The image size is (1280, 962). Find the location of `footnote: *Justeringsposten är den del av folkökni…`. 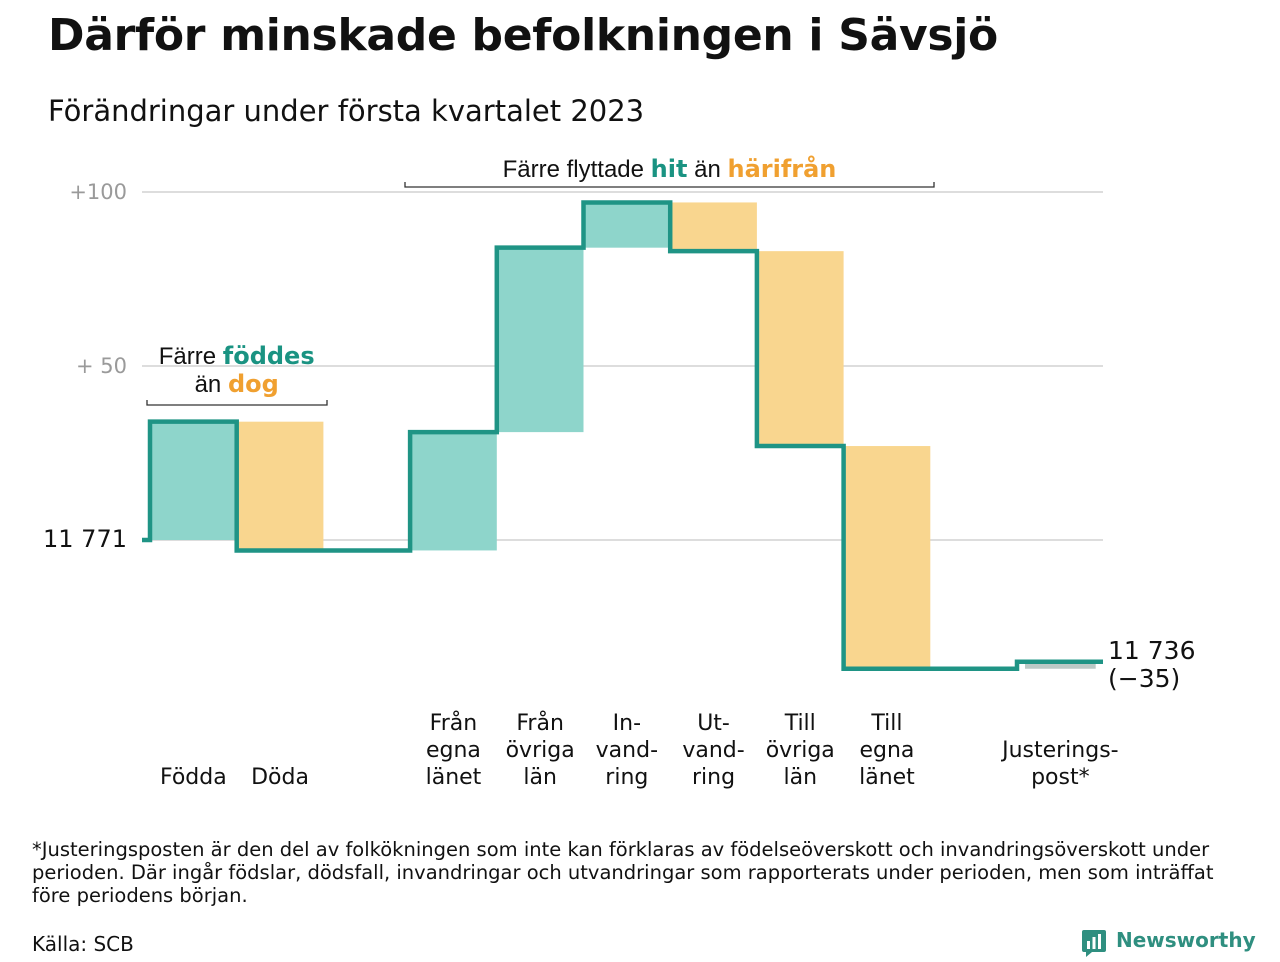

footnote: *Justeringsposten är den del av folkökni… is located at coordinates (623, 872).